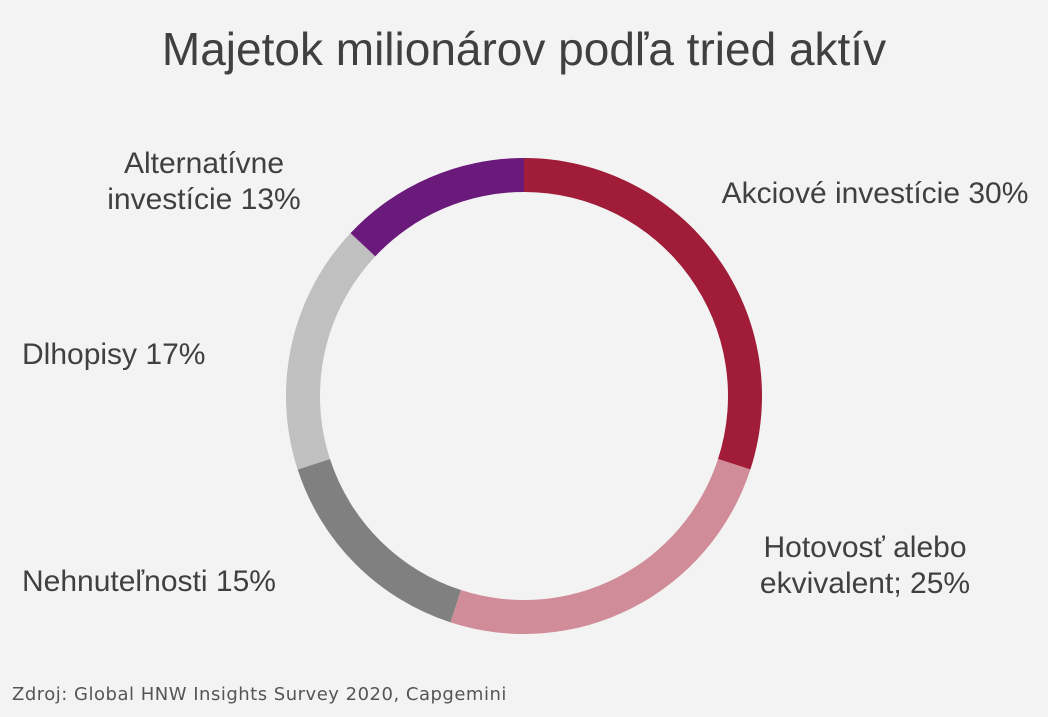 The height and width of the screenshot is (717, 1048). I want to click on value-label: 25%, so click(940, 583).